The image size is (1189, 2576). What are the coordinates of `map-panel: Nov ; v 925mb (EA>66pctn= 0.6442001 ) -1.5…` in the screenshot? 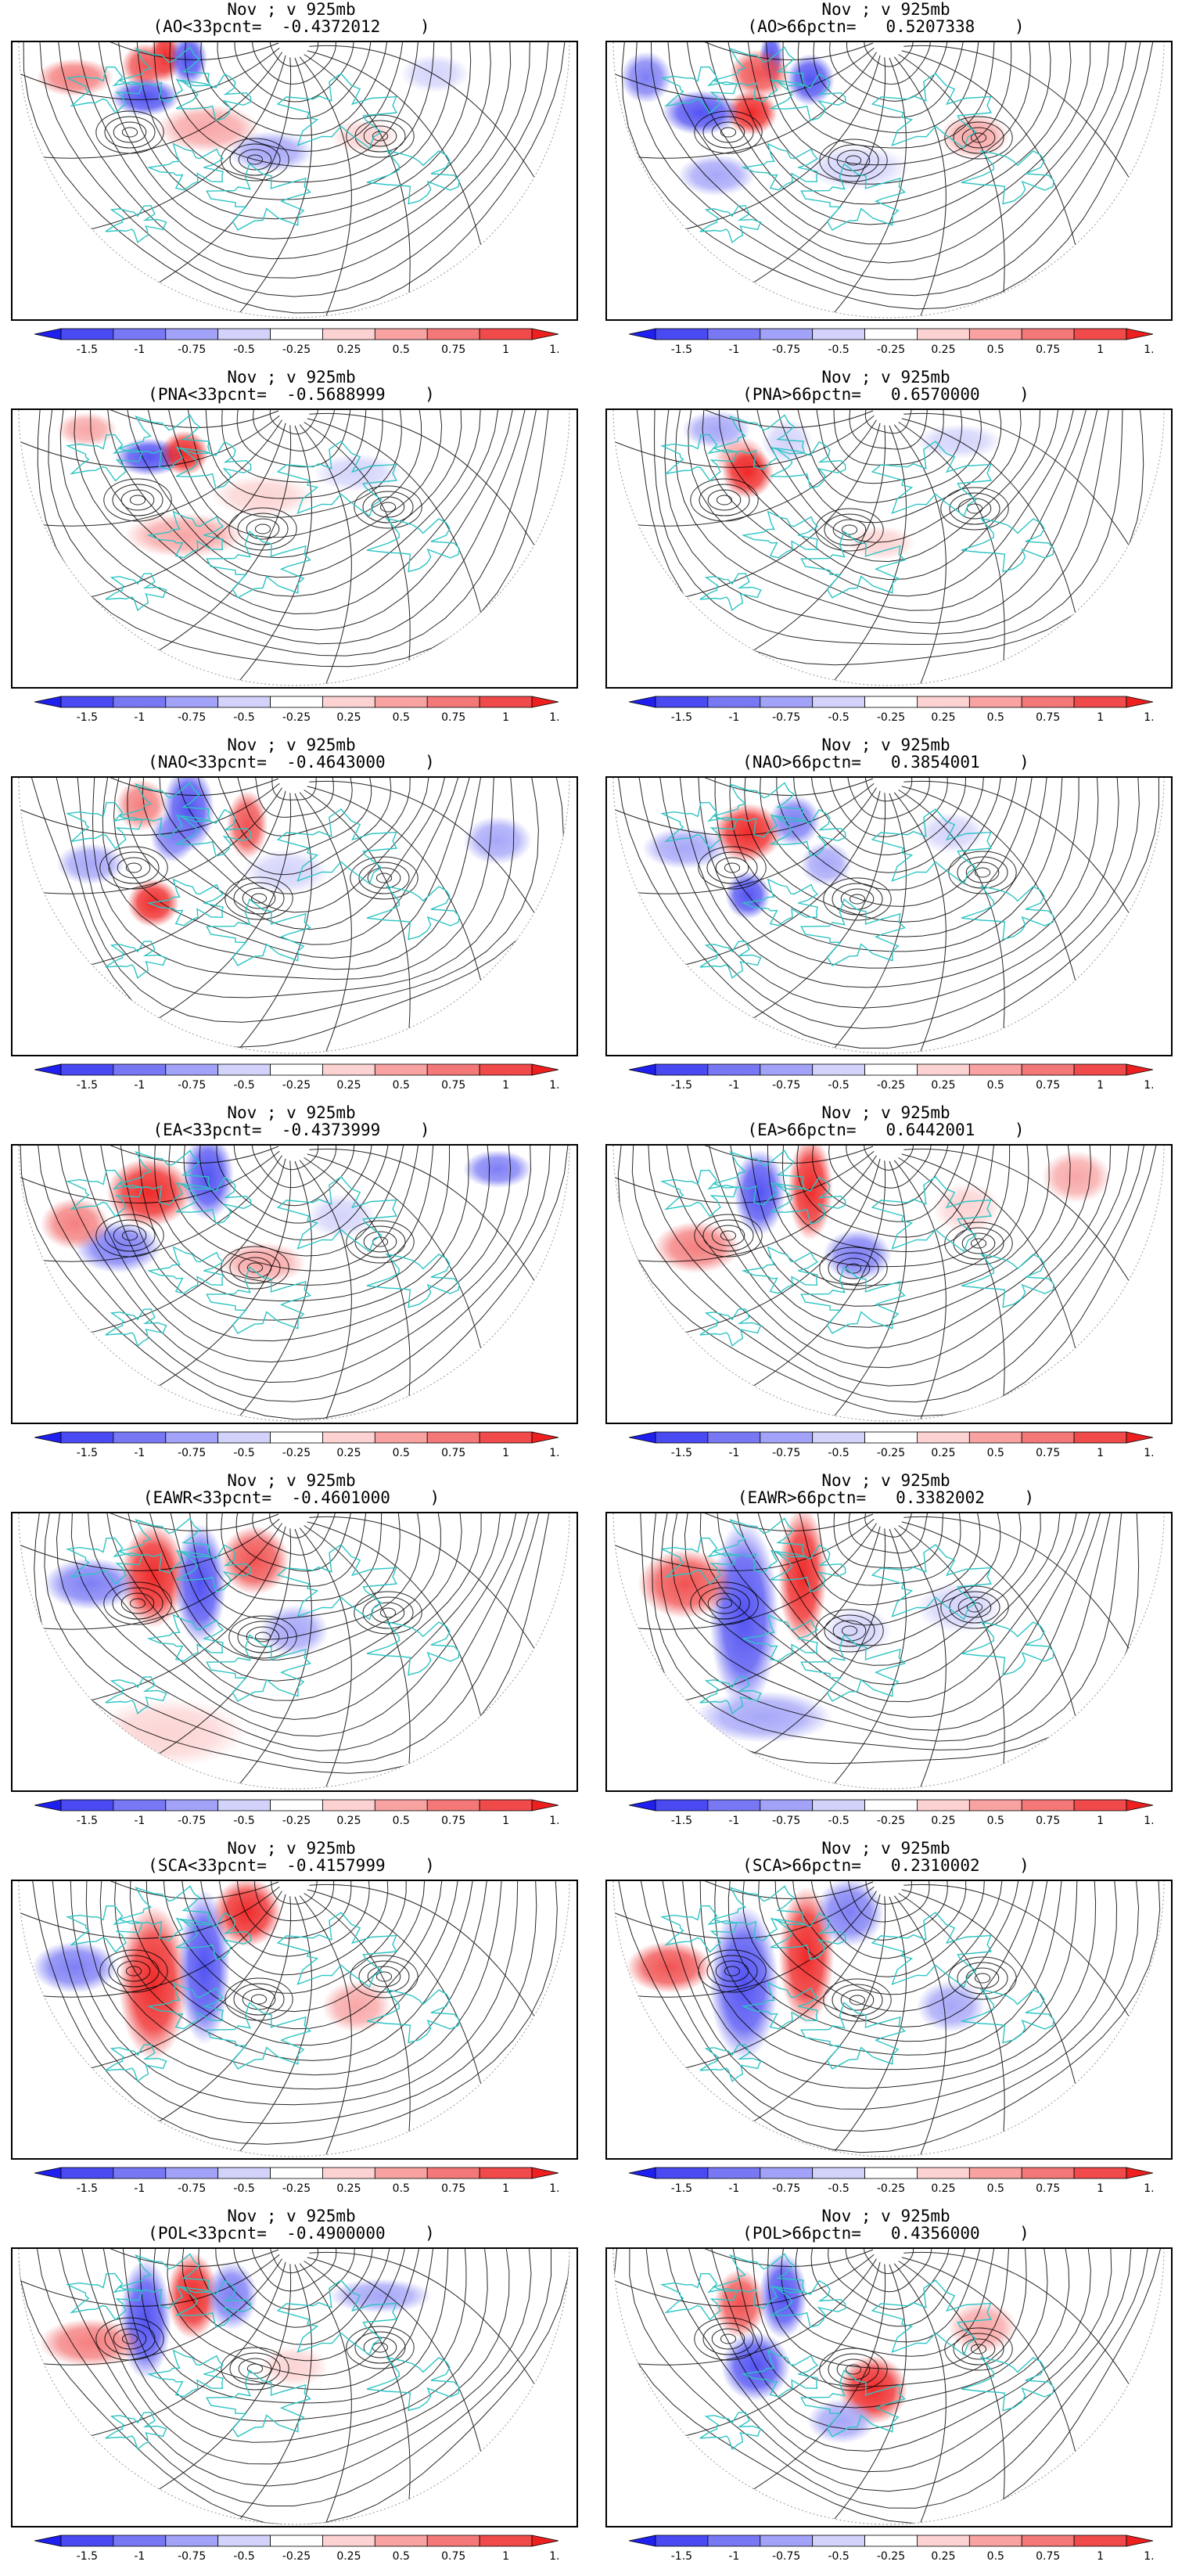 It's located at (885, 1287).